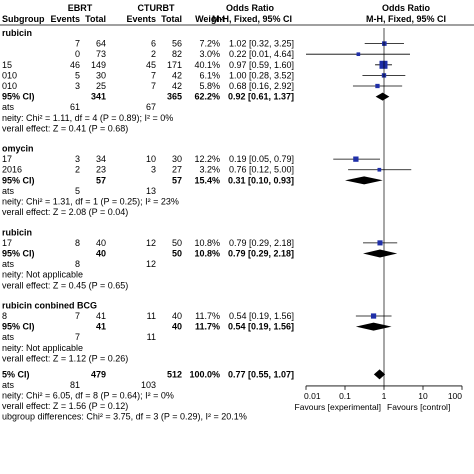  I want to click on study-events-cturbt: 6, so click(153, 44).